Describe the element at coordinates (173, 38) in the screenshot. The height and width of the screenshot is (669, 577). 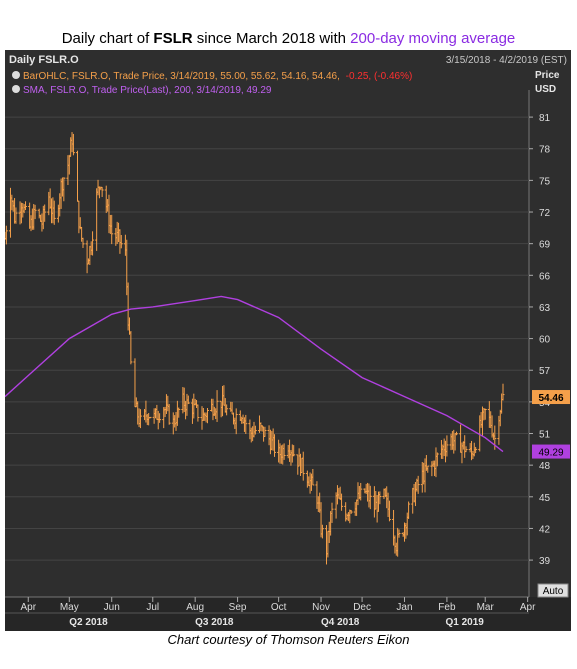
I see `headline-ticker: FSLR` at that location.